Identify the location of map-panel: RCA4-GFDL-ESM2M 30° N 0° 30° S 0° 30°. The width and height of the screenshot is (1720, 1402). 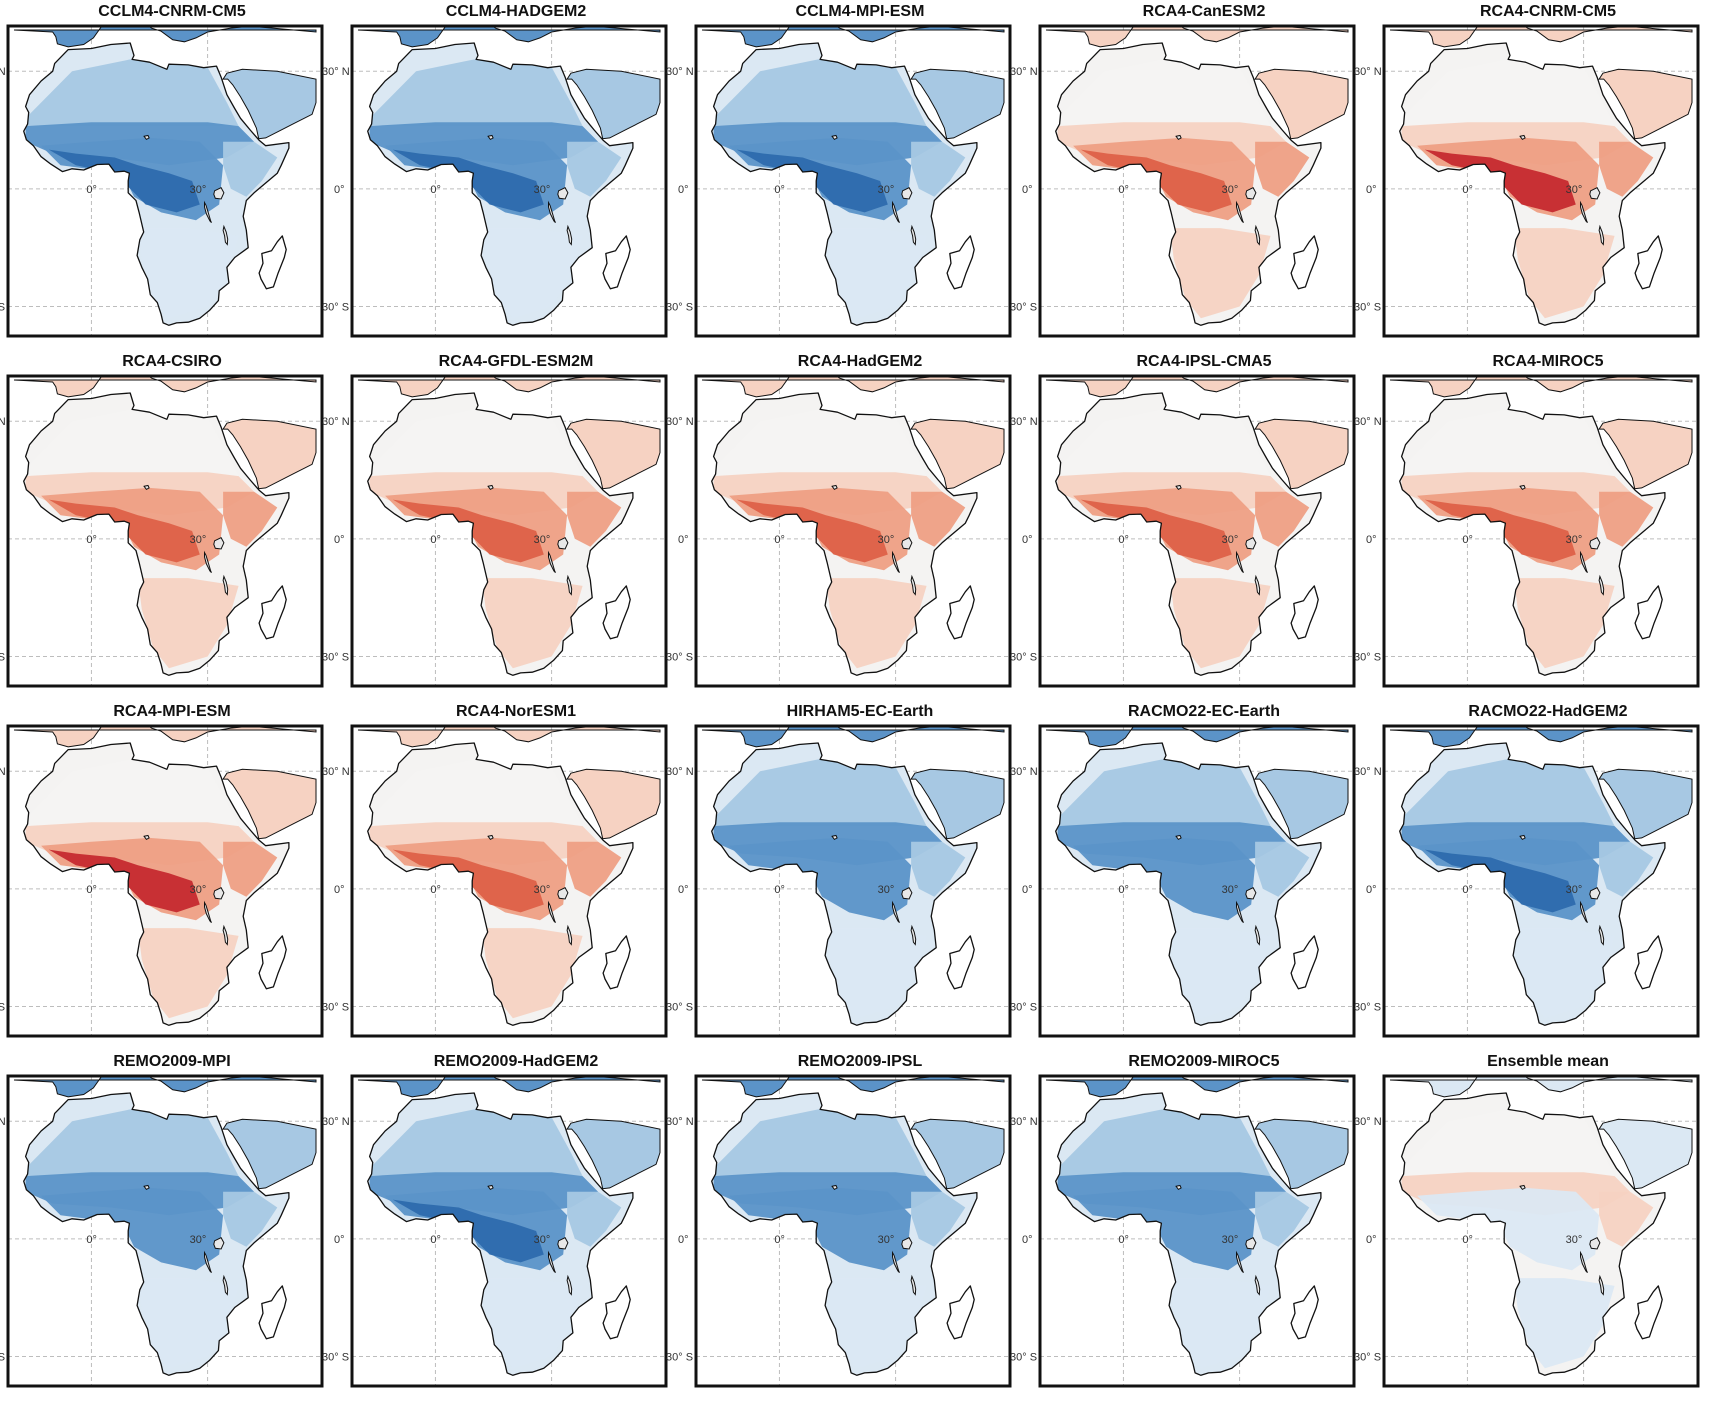
(505, 527).